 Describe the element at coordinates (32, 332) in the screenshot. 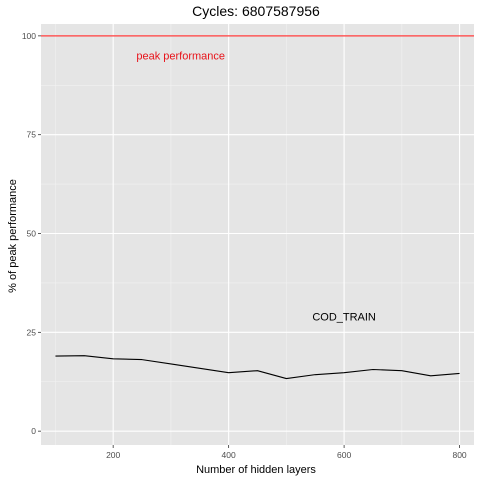

I see `y-tick-label: 25` at that location.